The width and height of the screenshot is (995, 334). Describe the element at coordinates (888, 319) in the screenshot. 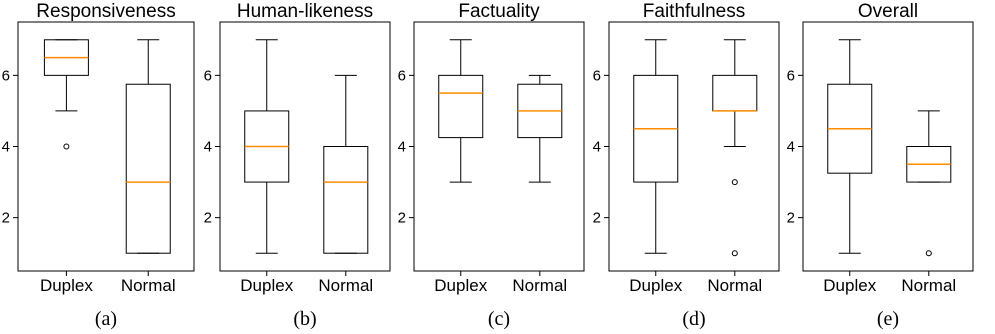

I see `panel-caption: (e)` at that location.